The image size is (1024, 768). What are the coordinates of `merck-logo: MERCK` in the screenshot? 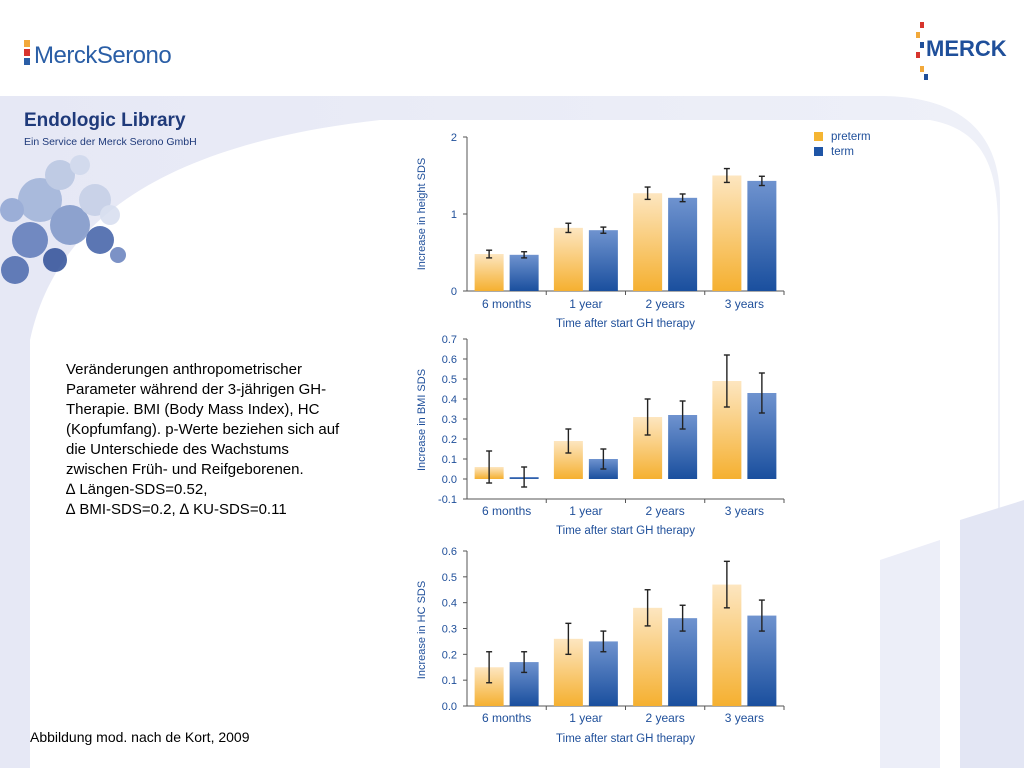 It's located at (961, 52).